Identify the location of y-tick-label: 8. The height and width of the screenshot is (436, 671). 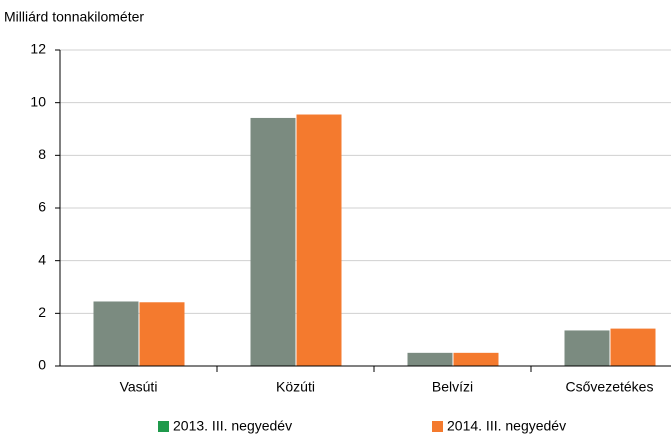
(42, 154).